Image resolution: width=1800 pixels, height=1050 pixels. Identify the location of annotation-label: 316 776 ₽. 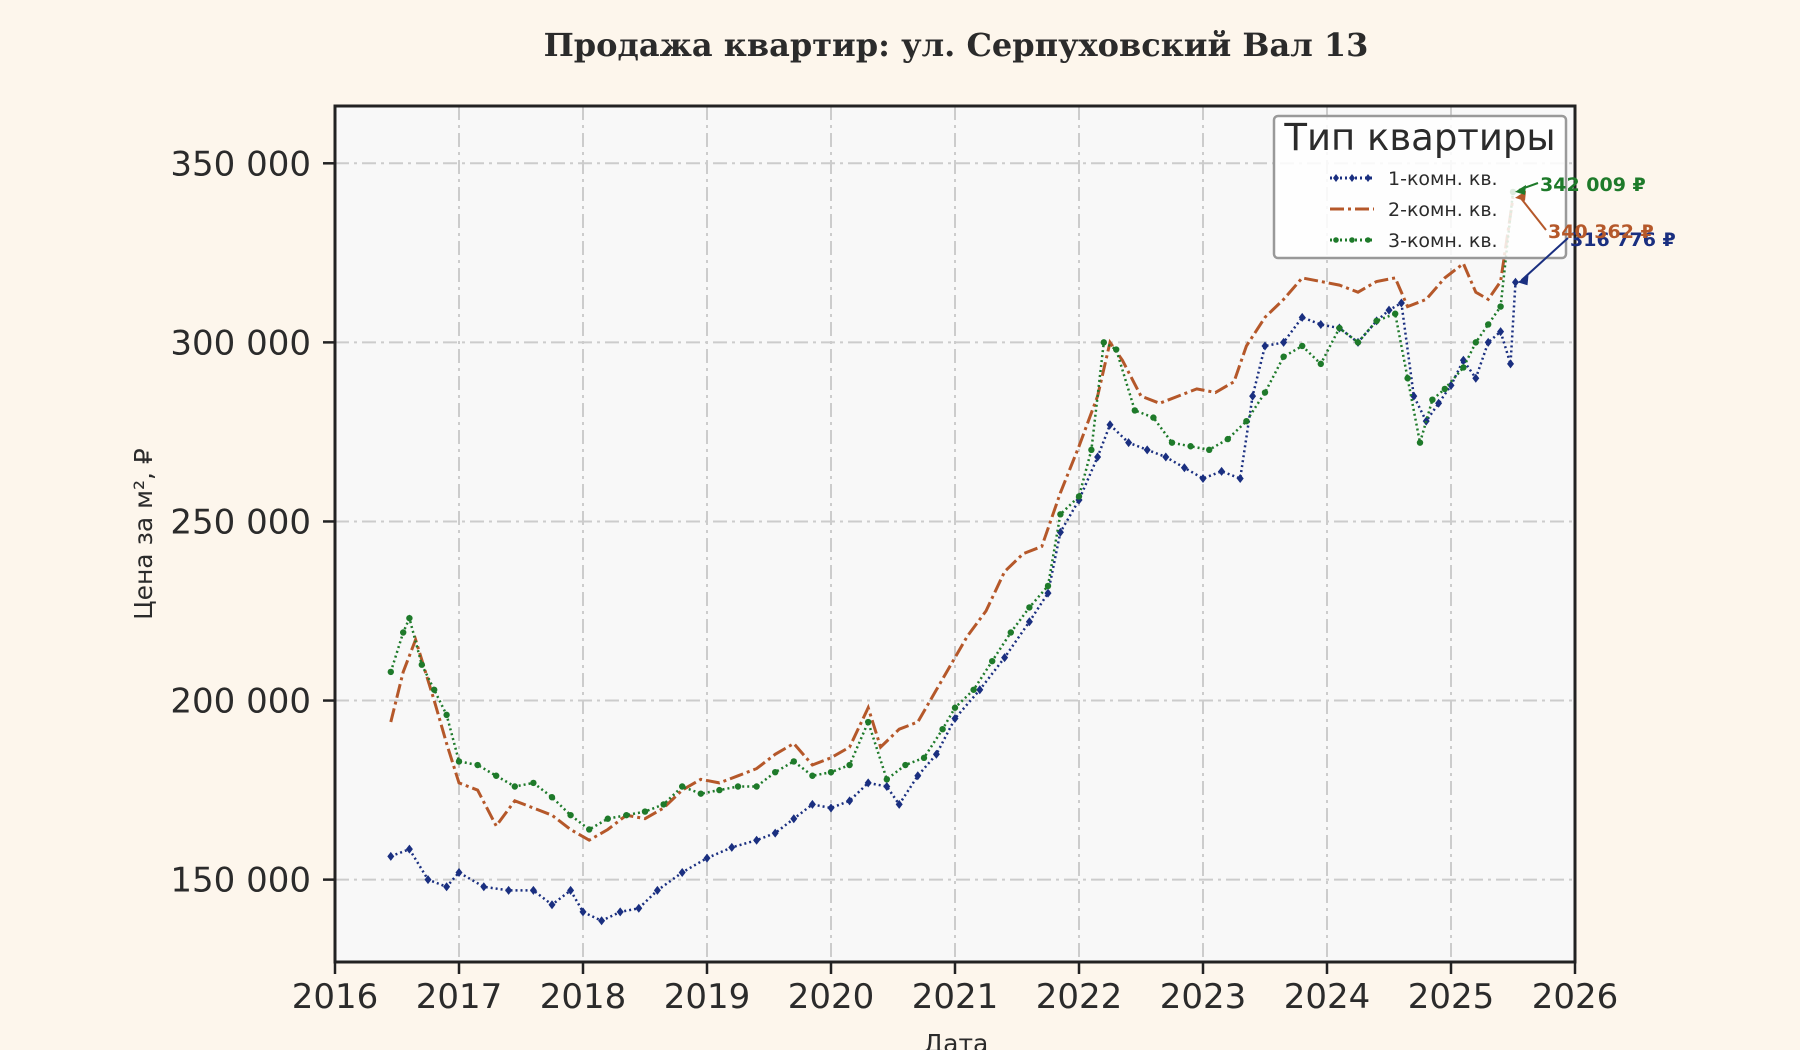
(1623, 240).